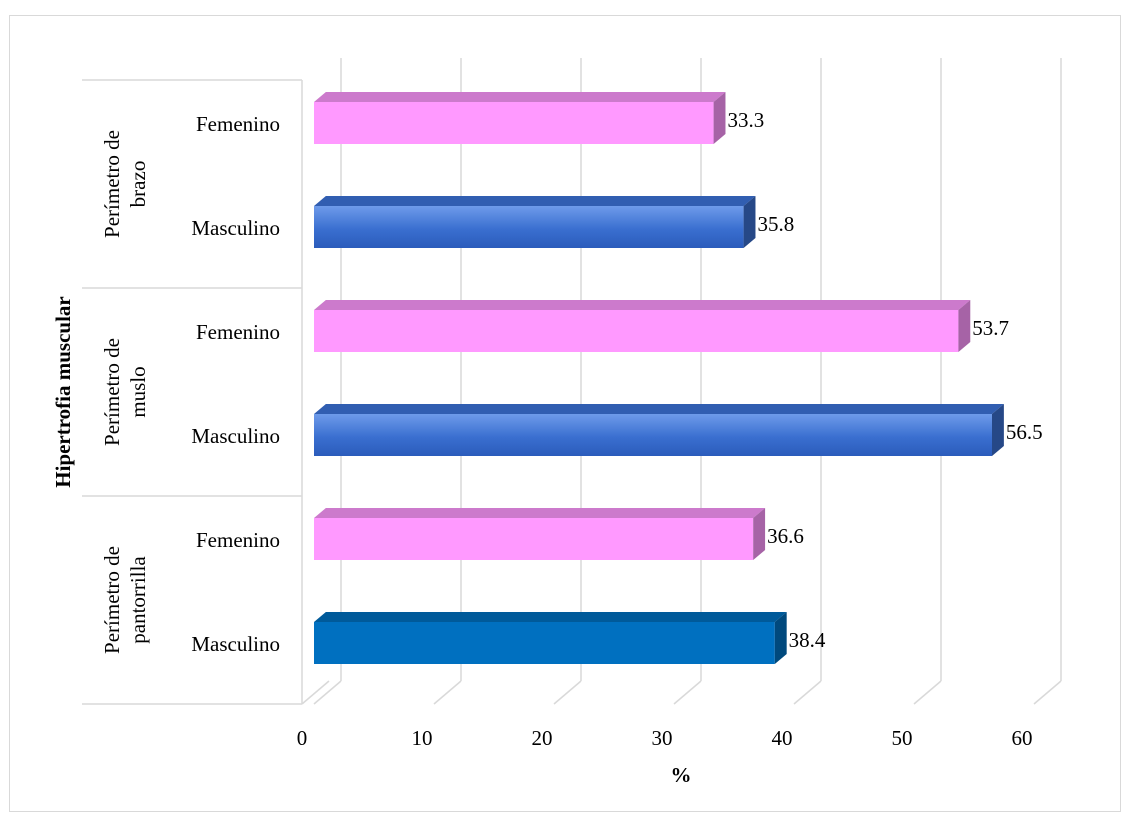 The height and width of the screenshot is (817, 1132). Describe the element at coordinates (1022, 738) in the screenshot. I see `x-tick-label-6: 60` at that location.